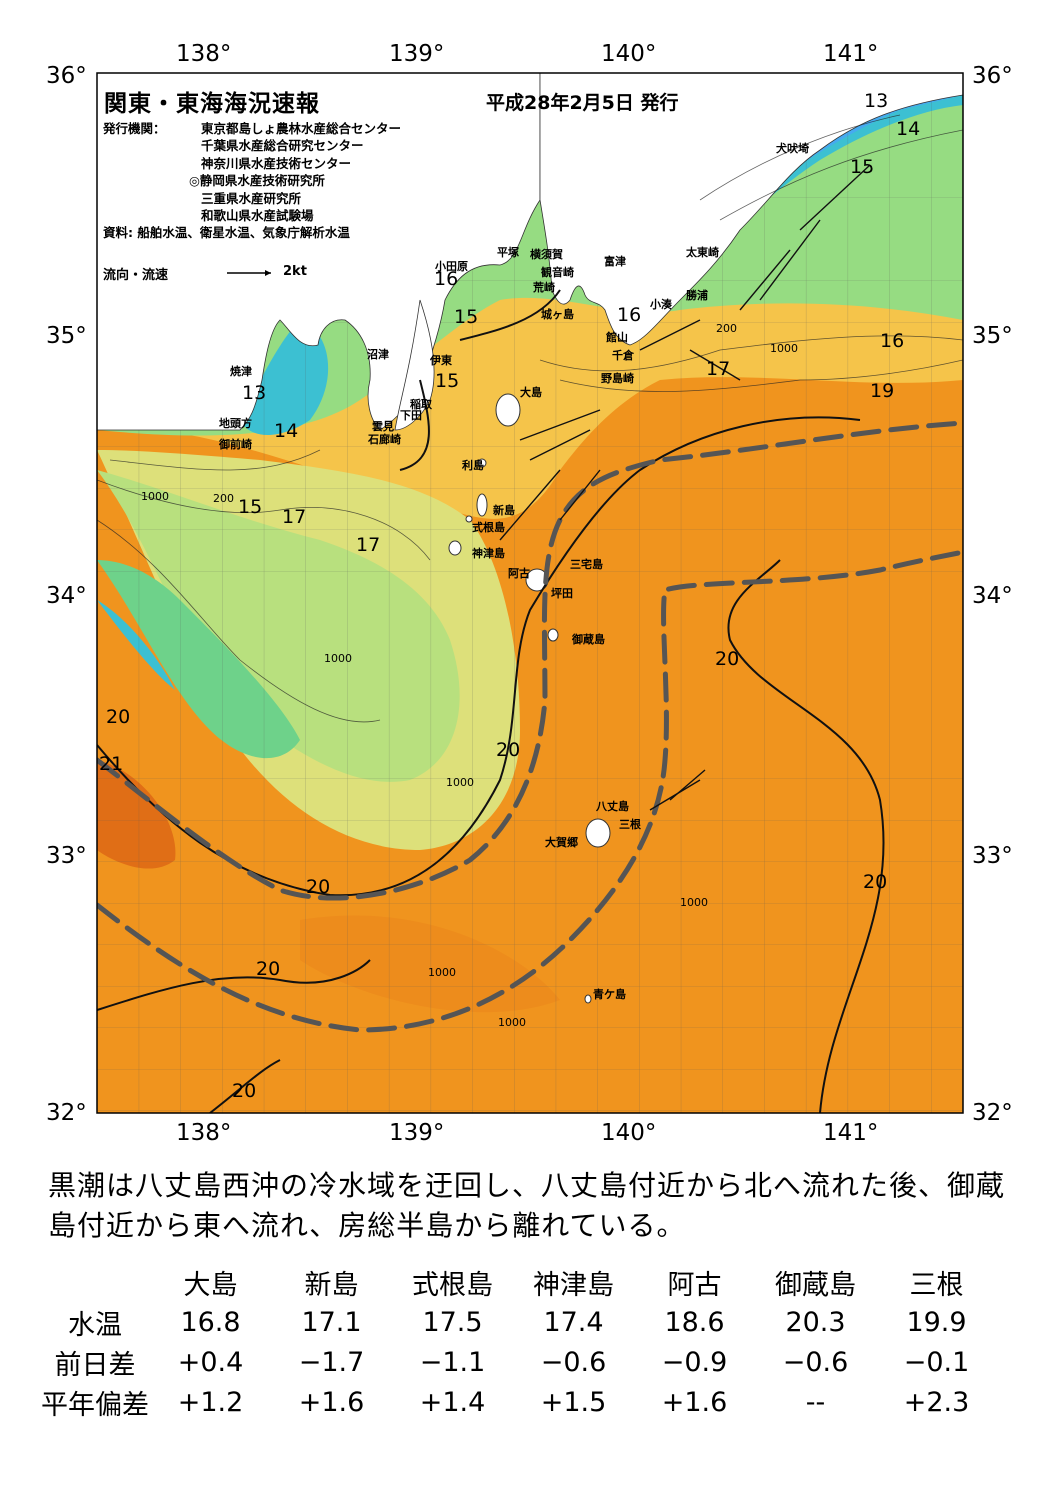 The height and width of the screenshot is (1503, 1064). I want to click on place-jitogata: 地頭方, so click(235, 423).